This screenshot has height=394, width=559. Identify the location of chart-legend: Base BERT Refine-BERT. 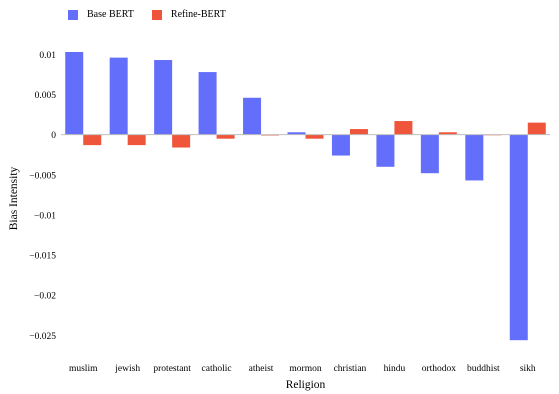
(156, 14).